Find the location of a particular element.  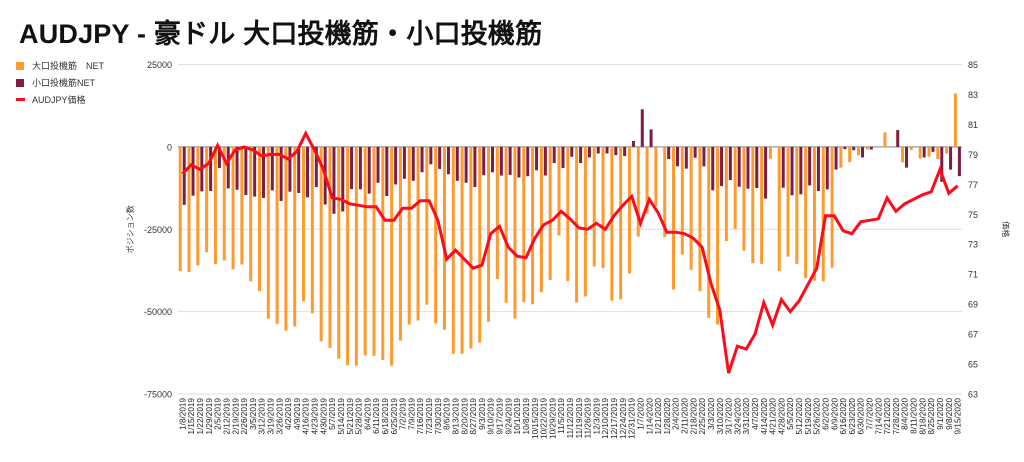

x-tick-label: 3/31/2020 is located at coordinates (746, 416).